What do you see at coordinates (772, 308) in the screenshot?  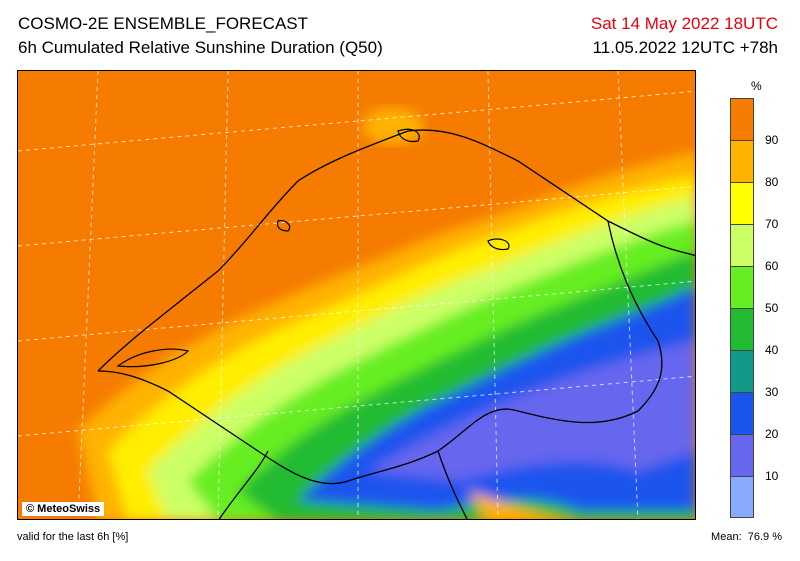 I see `legend-tick-label: 50` at bounding box center [772, 308].